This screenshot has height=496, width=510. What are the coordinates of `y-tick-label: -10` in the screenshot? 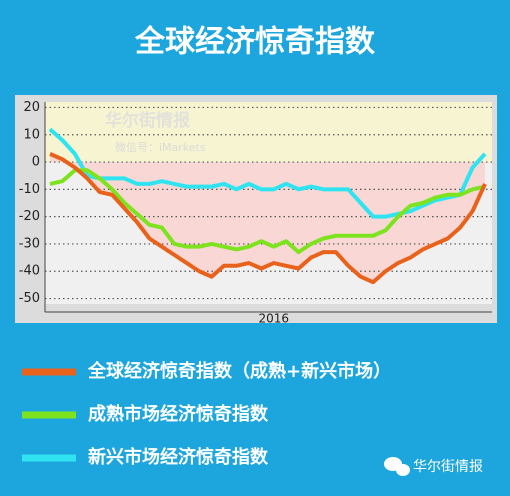 It's located at (29, 189).